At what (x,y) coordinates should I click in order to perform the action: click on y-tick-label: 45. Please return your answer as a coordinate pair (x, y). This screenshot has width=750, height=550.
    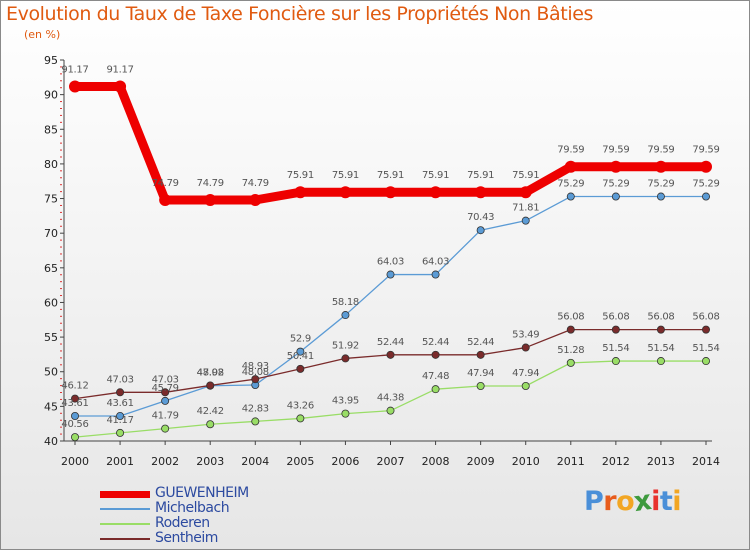
    Looking at the image, I should click on (51, 406).